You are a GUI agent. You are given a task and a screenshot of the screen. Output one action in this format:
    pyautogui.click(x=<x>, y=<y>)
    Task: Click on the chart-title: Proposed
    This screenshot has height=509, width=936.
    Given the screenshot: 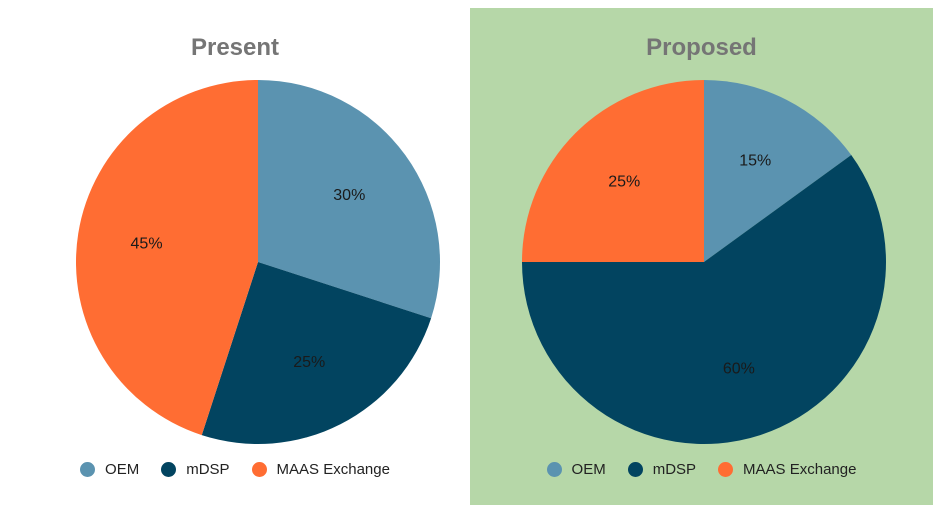 What is the action you would take?
    pyautogui.click(x=701, y=47)
    